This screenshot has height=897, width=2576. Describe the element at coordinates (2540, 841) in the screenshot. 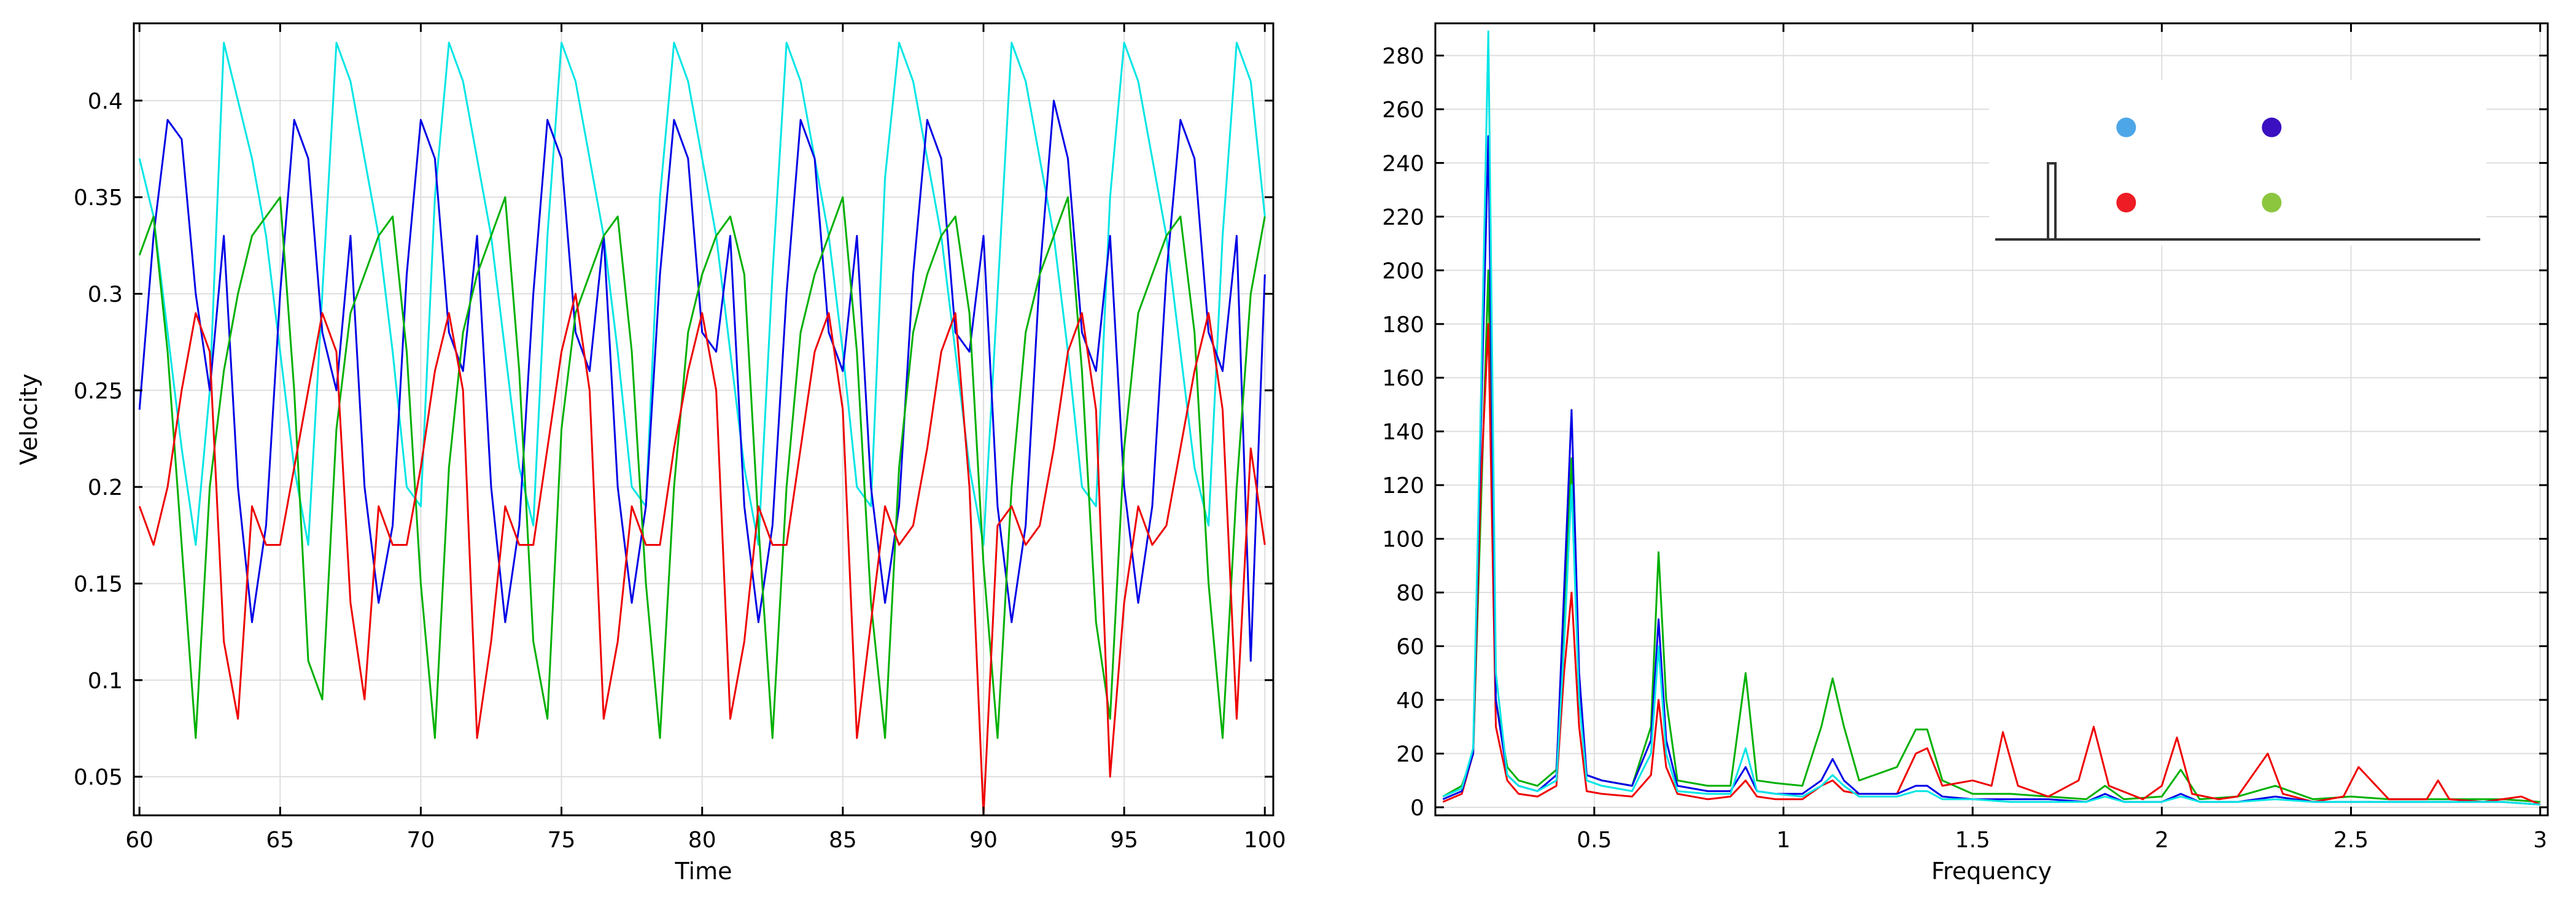

I see `x-tick-label: 3` at that location.